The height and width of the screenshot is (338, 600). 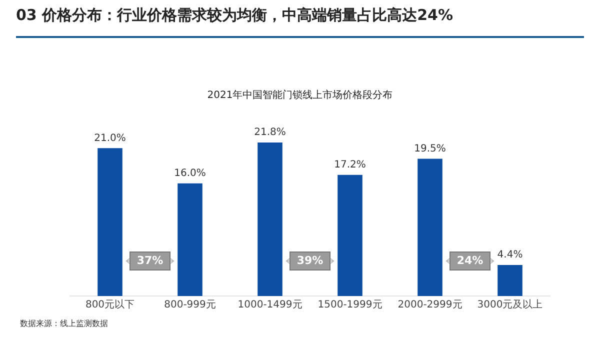 What do you see at coordinates (150, 260) in the screenshot?
I see `annotation: 37%` at bounding box center [150, 260].